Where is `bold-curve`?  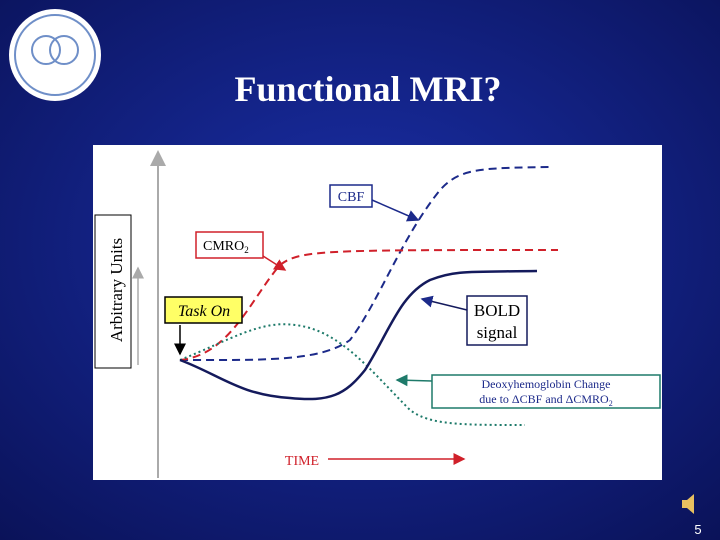
bold-curve is located at coordinates (358, 335).